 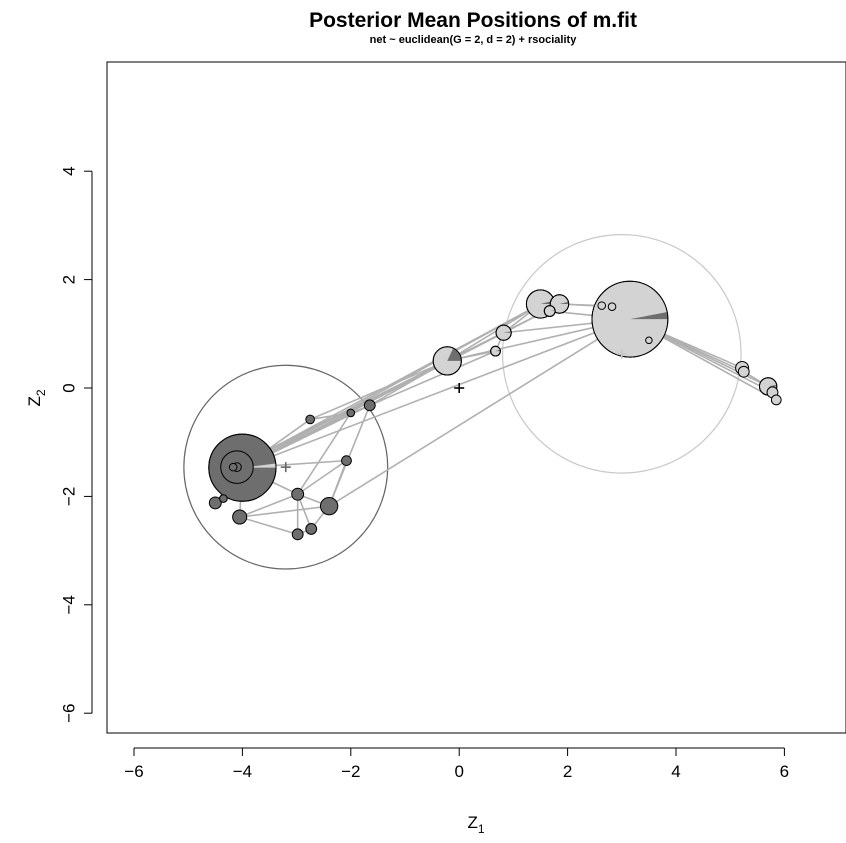 What do you see at coordinates (68, 496) in the screenshot?
I see `y-tick-label: −2` at bounding box center [68, 496].